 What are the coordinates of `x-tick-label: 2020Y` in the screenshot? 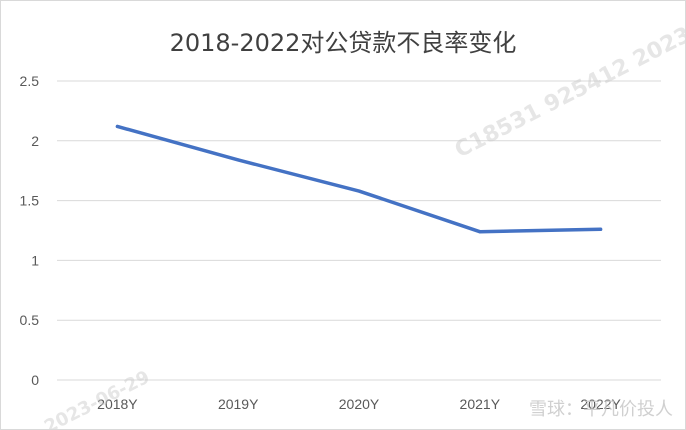 It's located at (359, 404).